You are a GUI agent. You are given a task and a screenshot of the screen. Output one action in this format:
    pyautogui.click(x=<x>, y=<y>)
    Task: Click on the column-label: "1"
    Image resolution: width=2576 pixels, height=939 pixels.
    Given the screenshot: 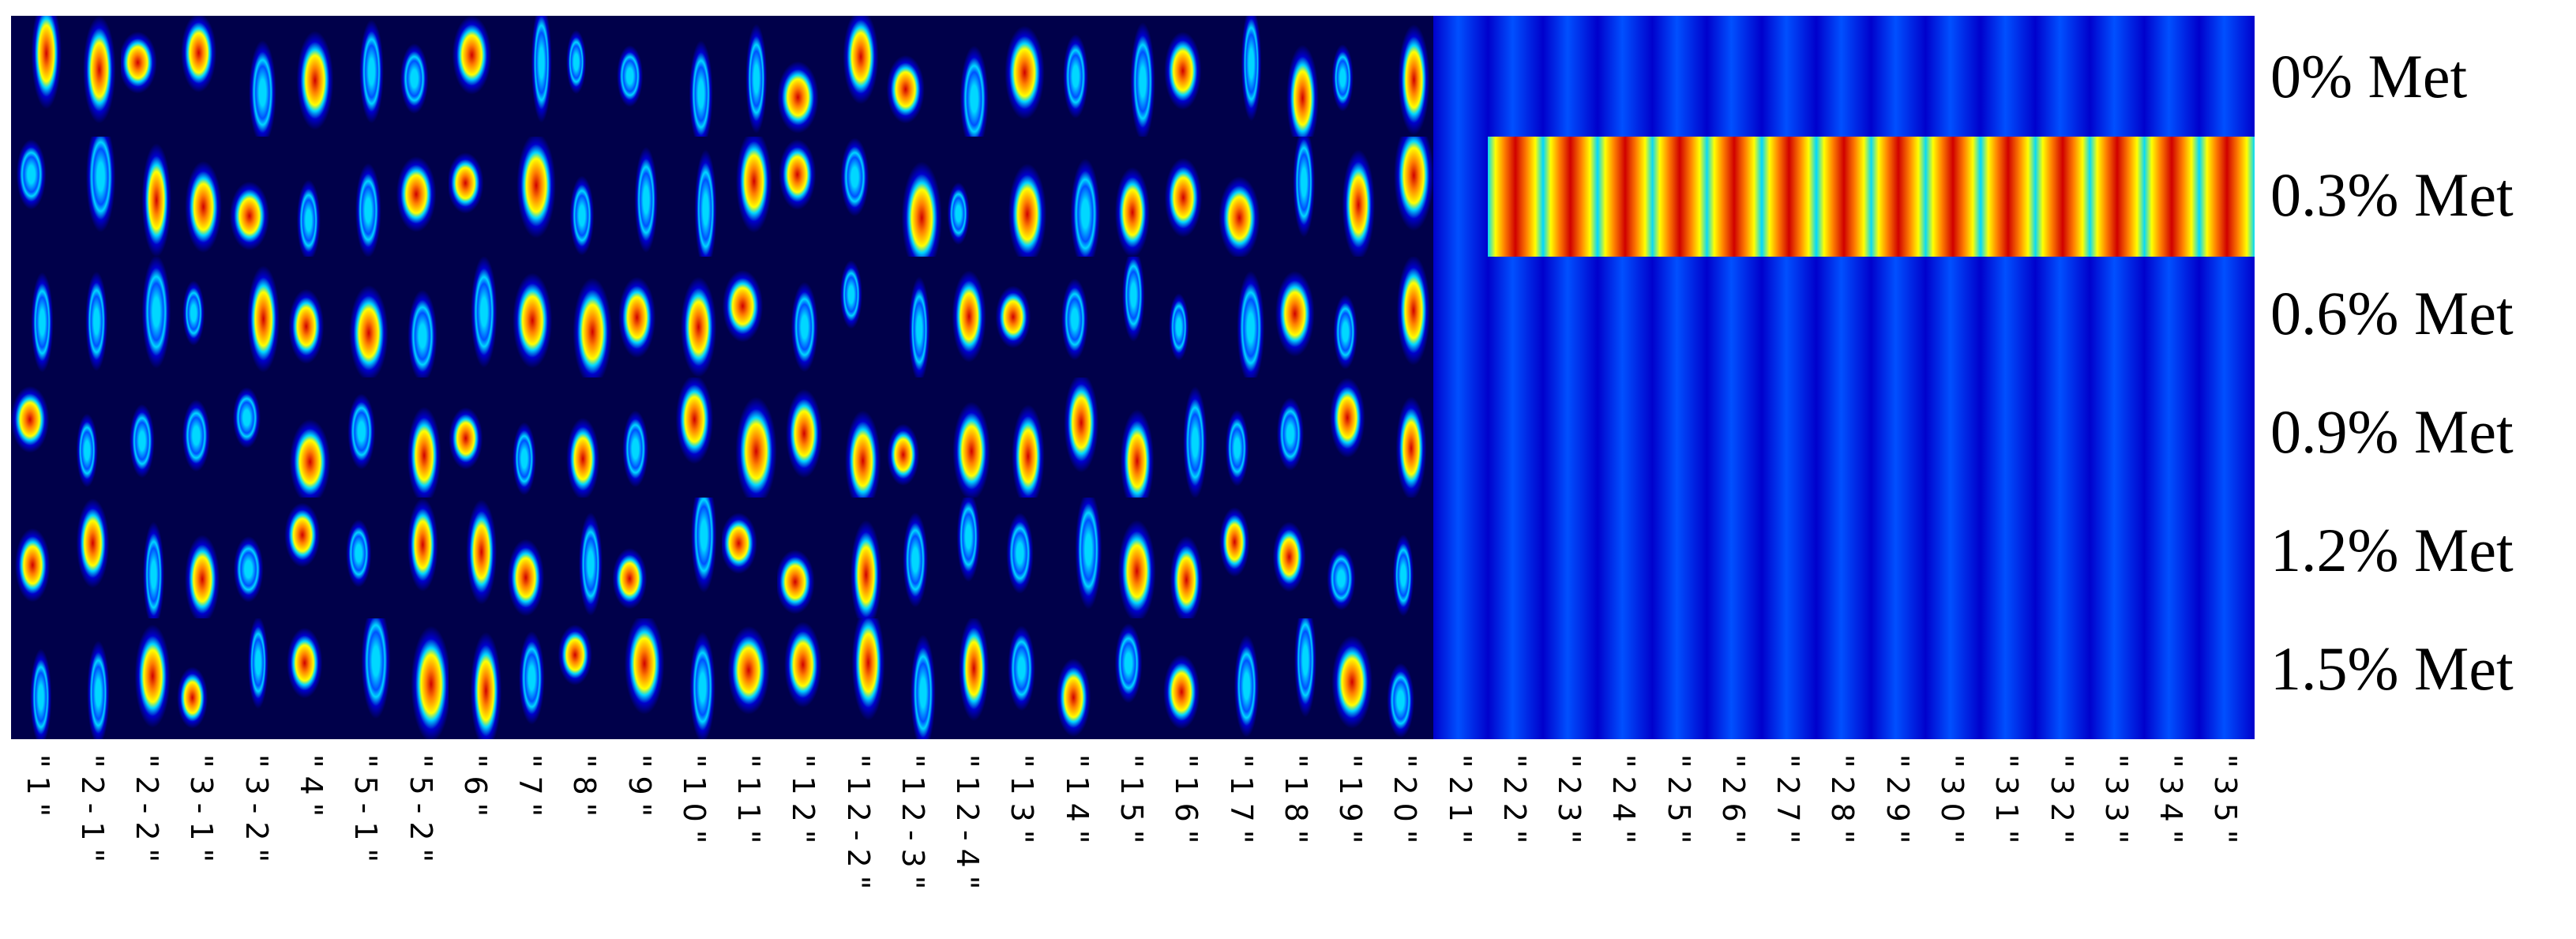 What is the action you would take?
    pyautogui.click(x=37, y=789)
    